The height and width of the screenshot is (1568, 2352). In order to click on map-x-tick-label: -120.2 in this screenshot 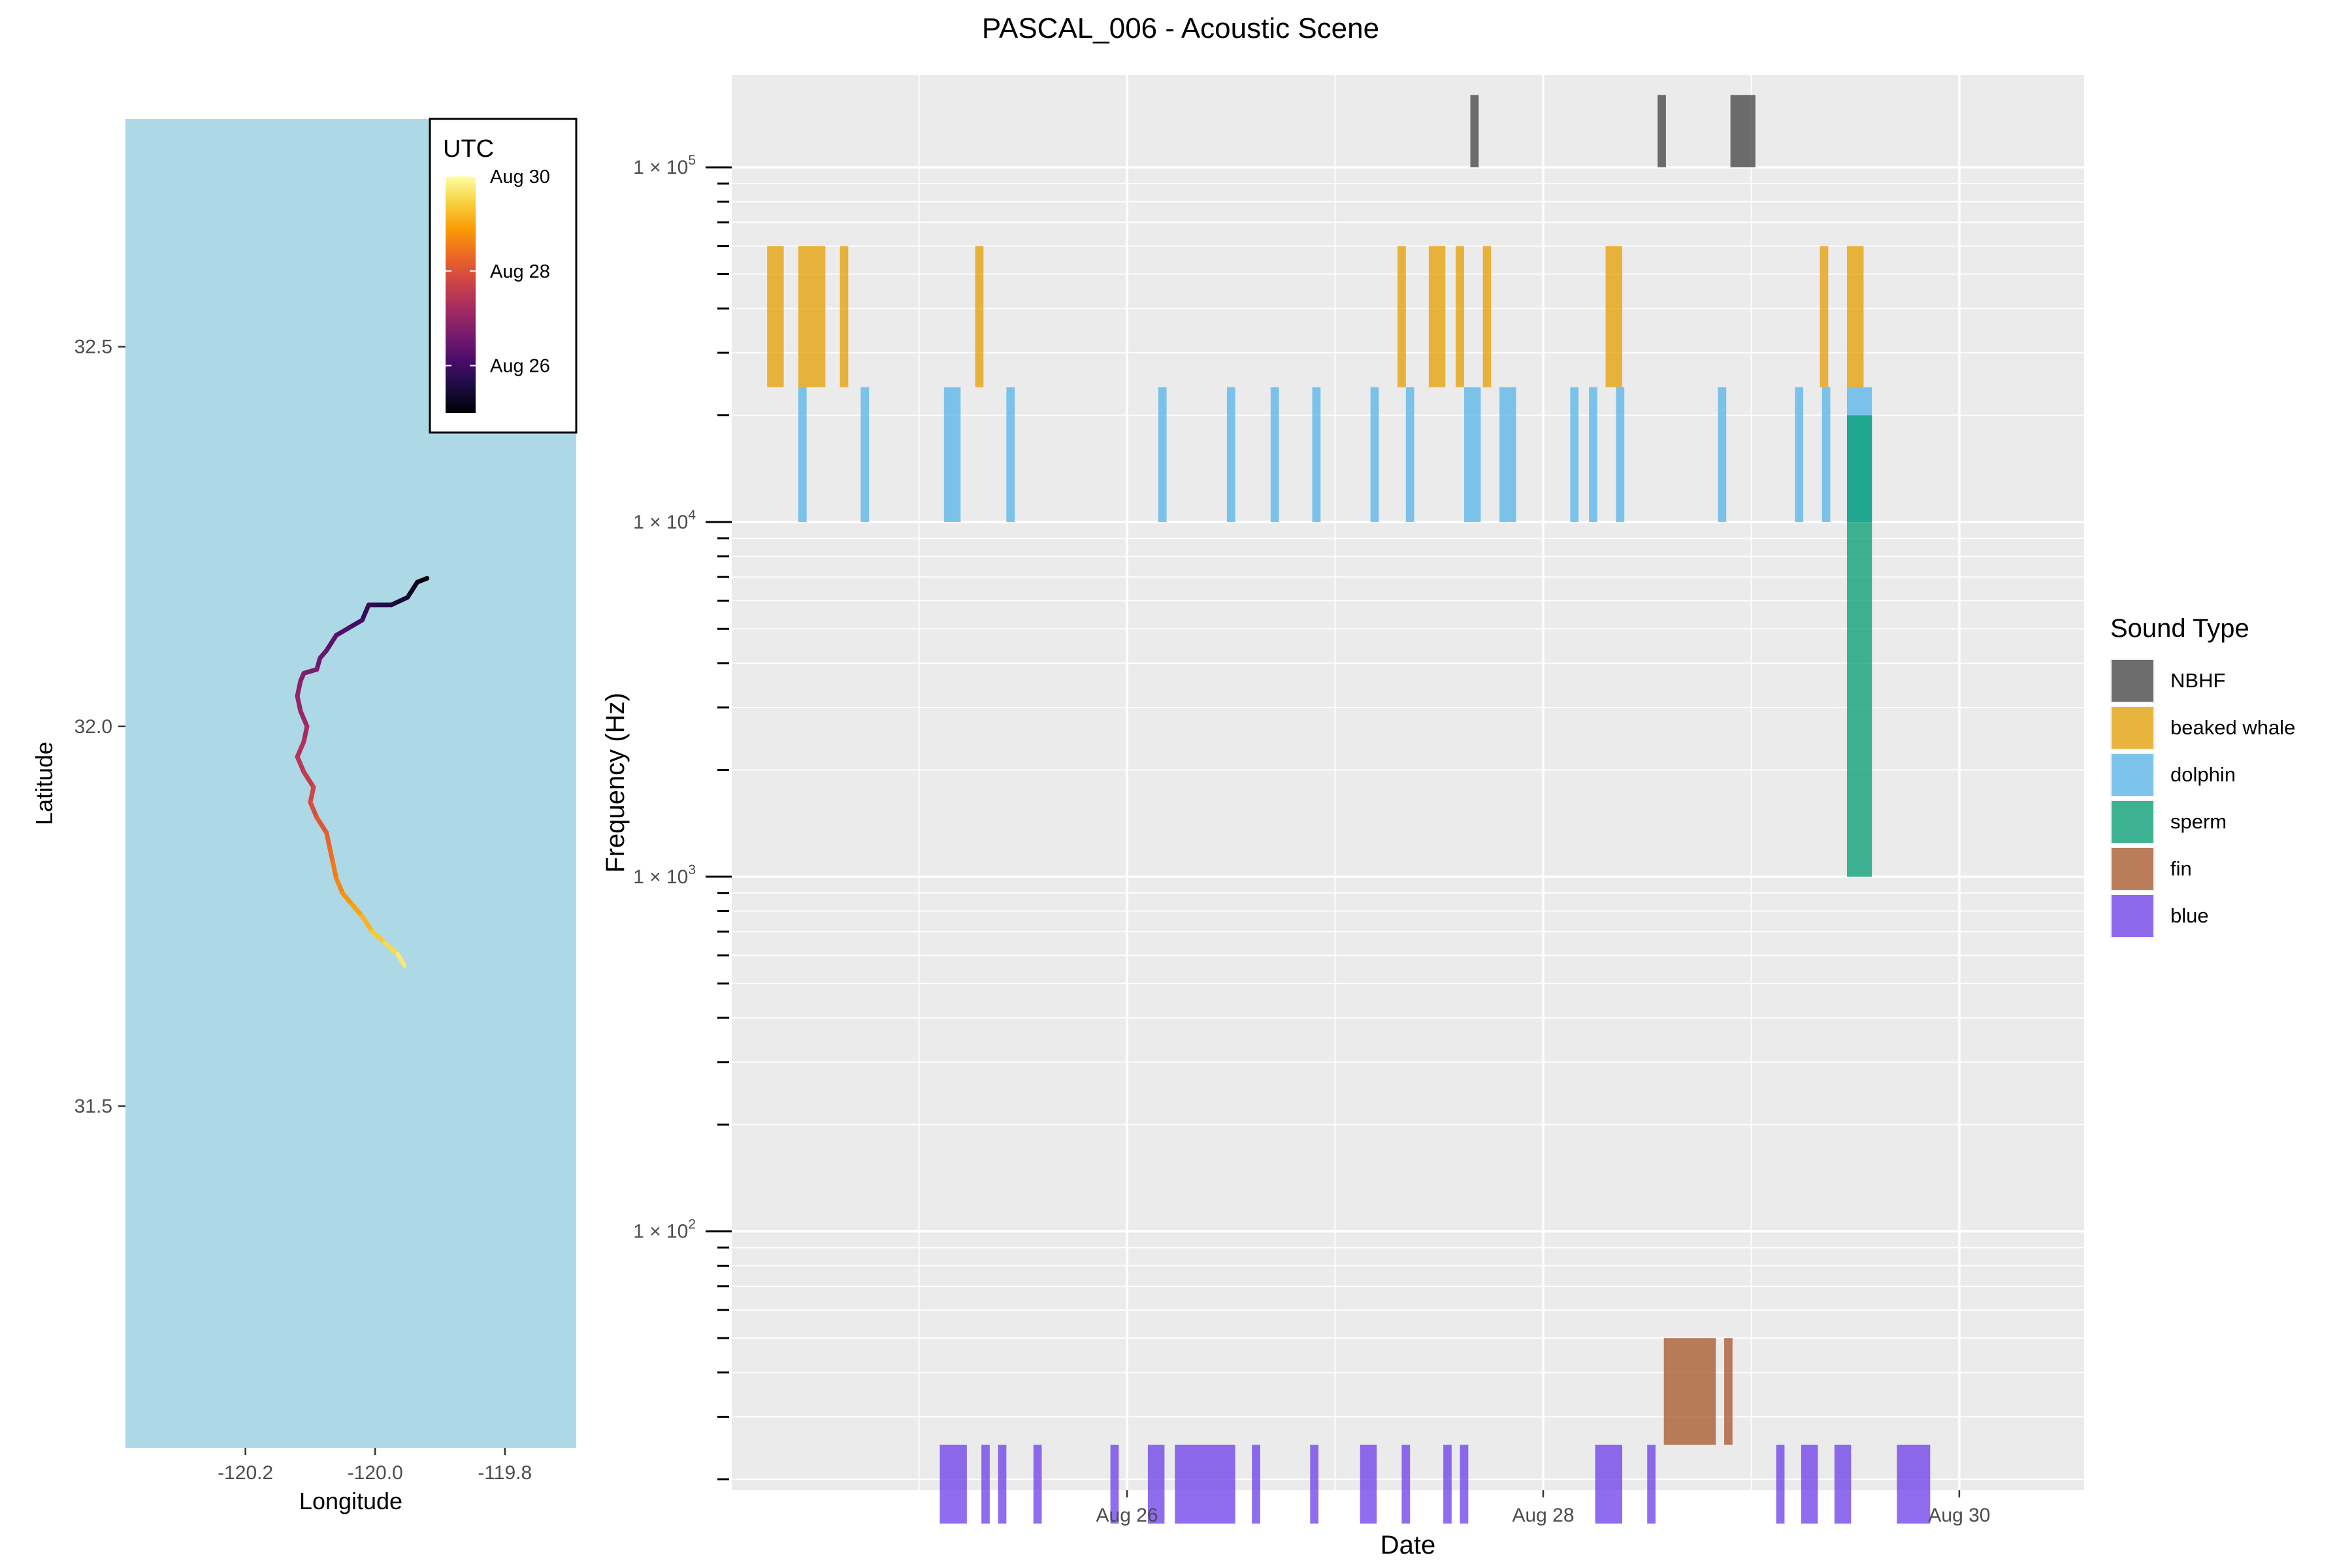, I will do `click(245, 1473)`.